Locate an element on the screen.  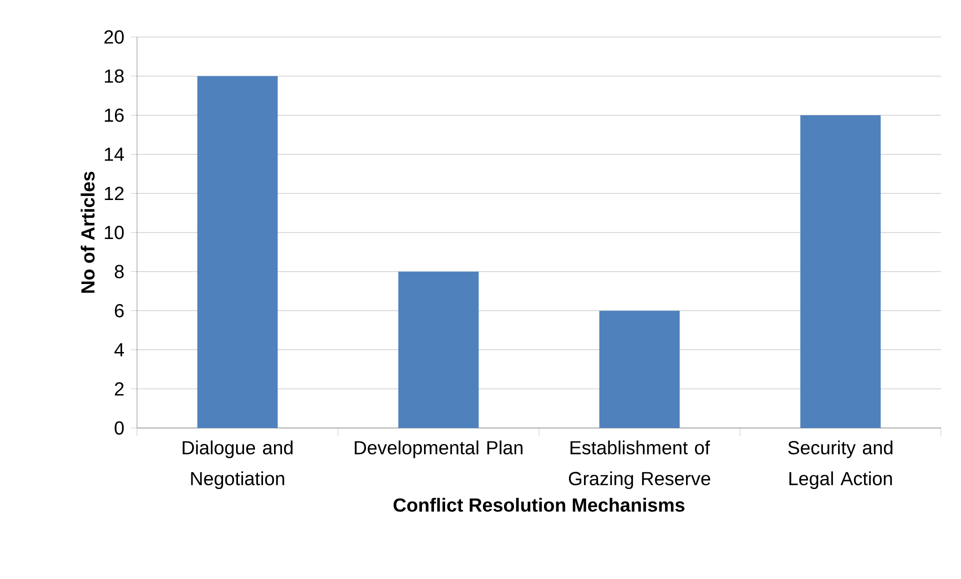
y-tick-label: 18 is located at coordinates (114, 76).